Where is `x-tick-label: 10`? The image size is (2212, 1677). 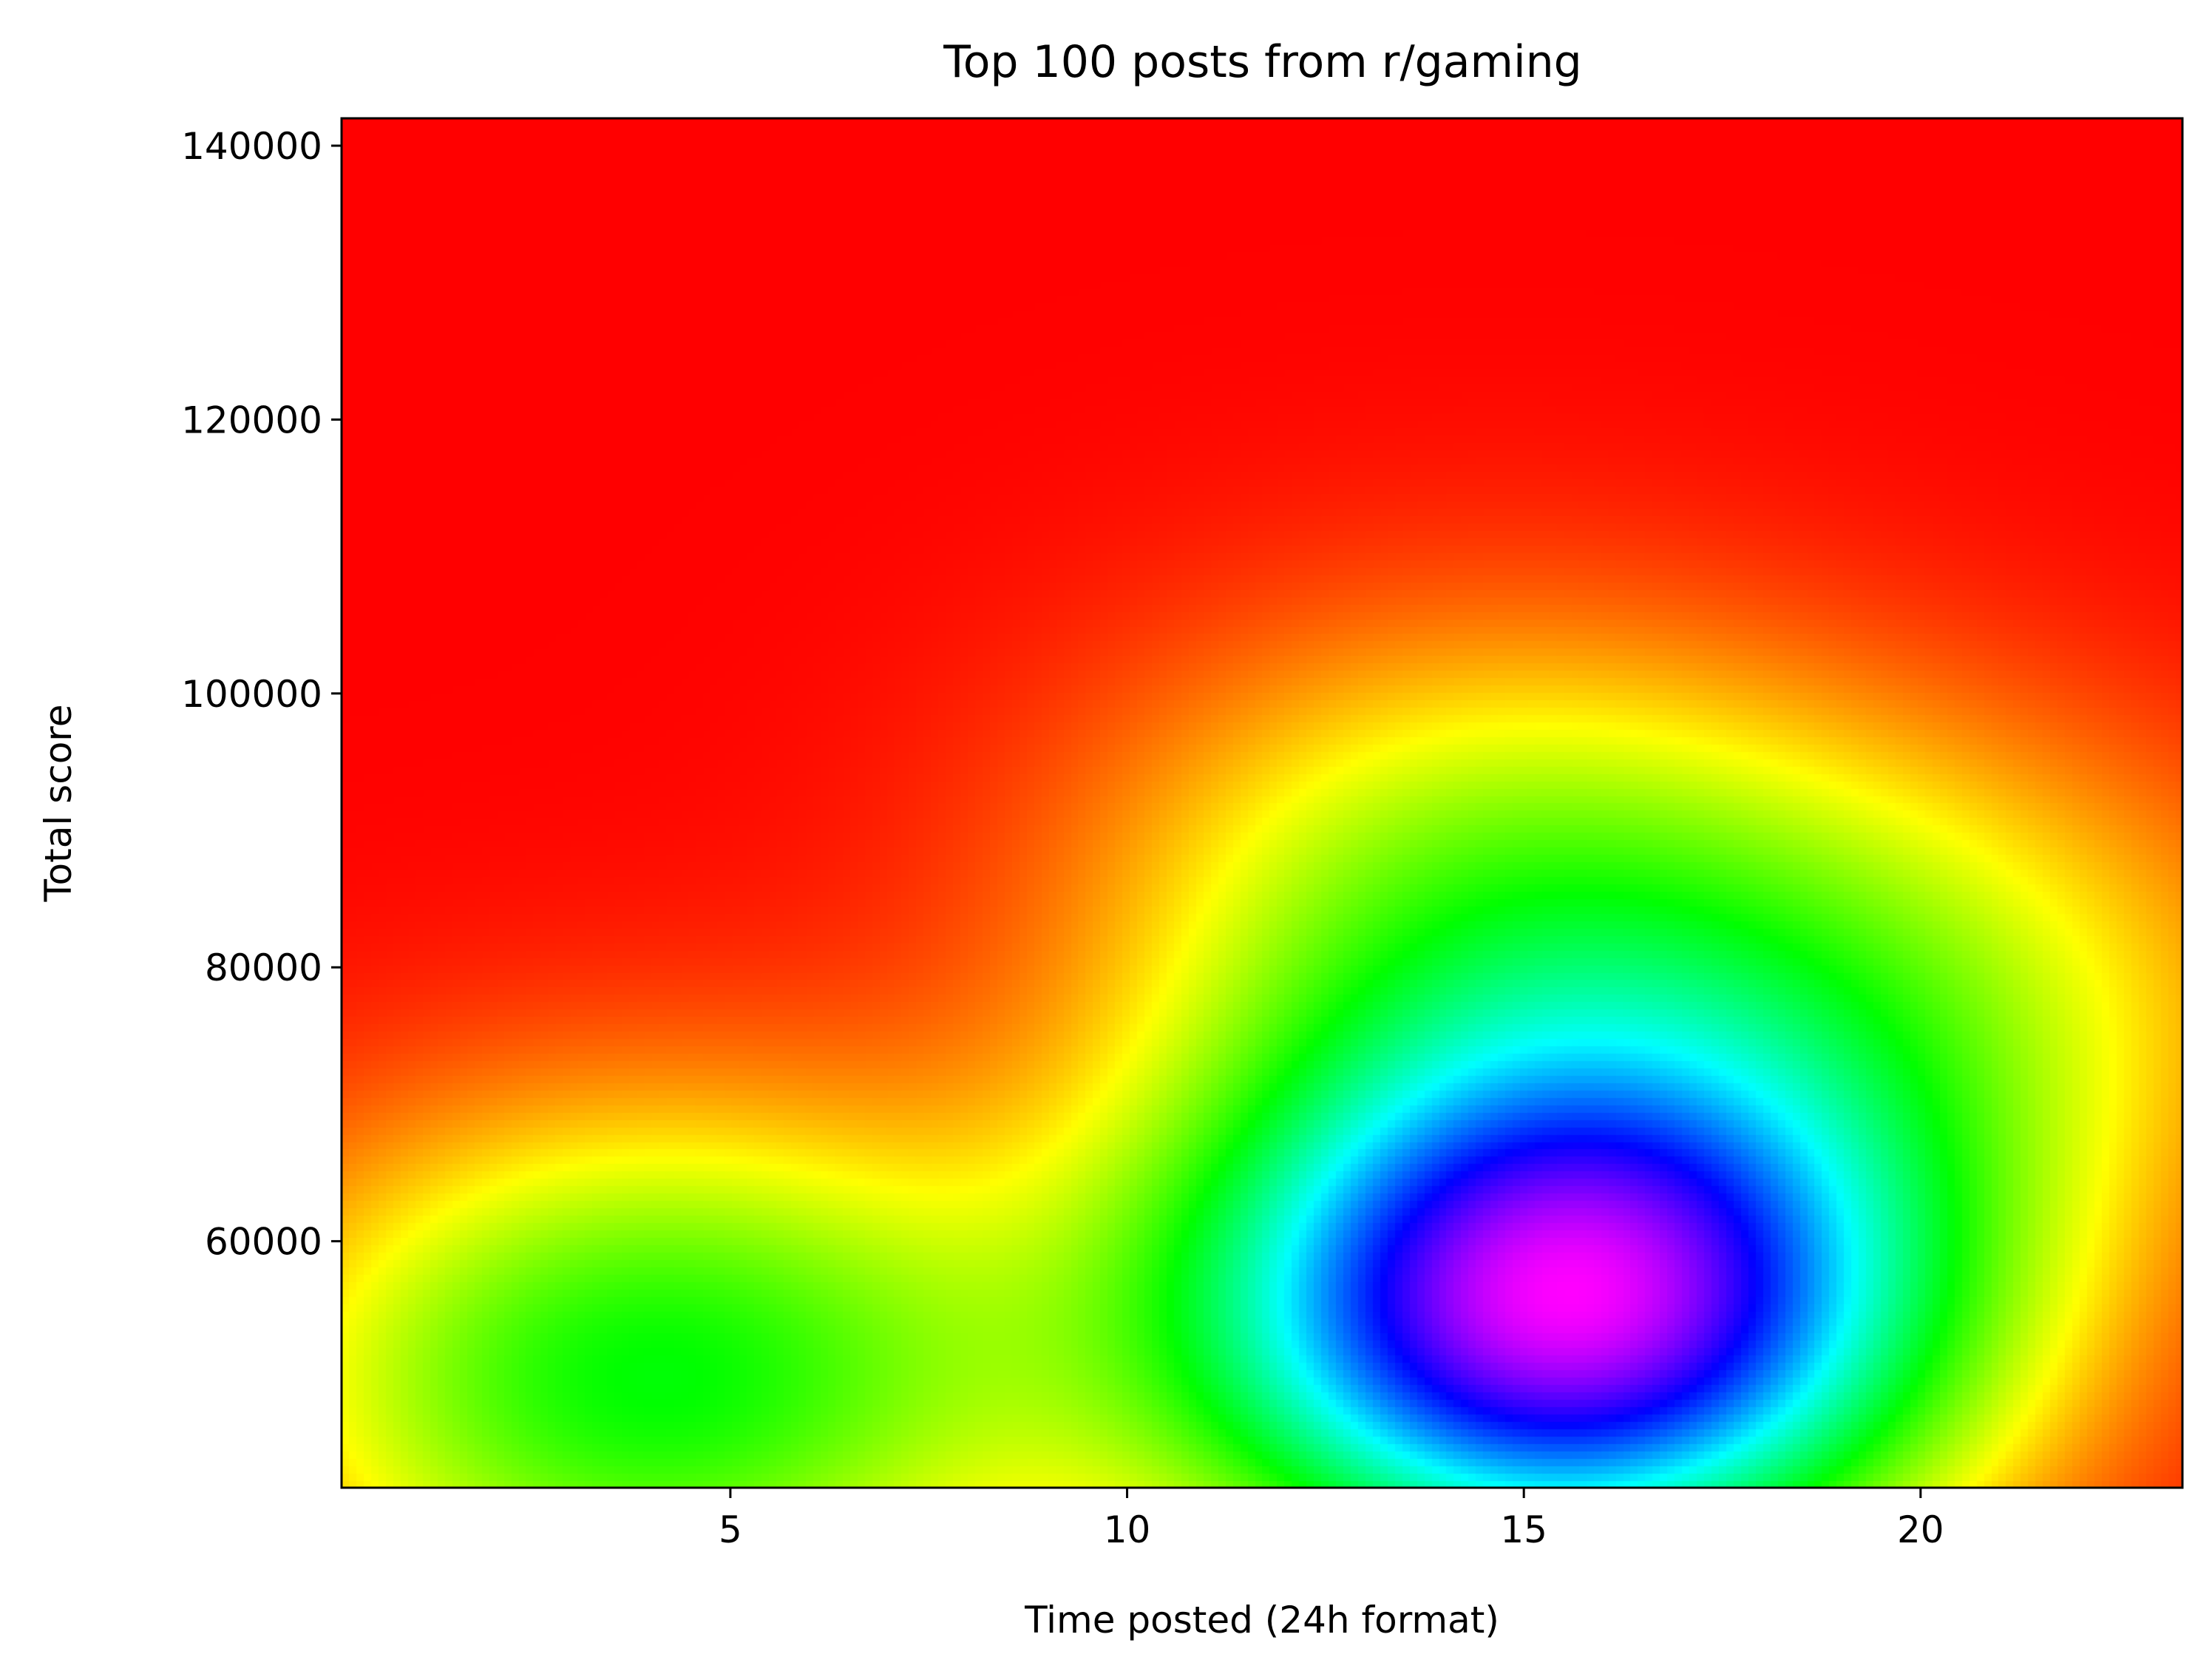
x-tick-label: 10 is located at coordinates (1127, 1529).